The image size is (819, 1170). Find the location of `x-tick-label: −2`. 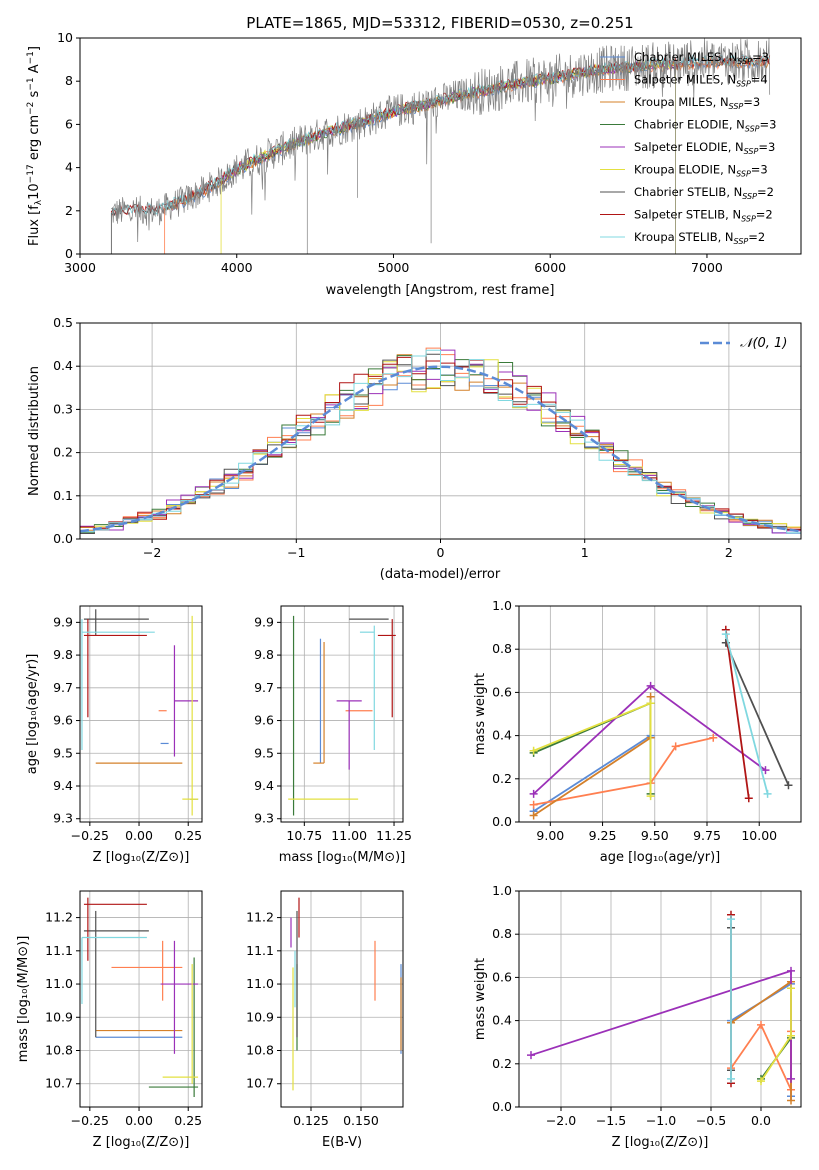

x-tick-label: −2 is located at coordinates (152, 552).